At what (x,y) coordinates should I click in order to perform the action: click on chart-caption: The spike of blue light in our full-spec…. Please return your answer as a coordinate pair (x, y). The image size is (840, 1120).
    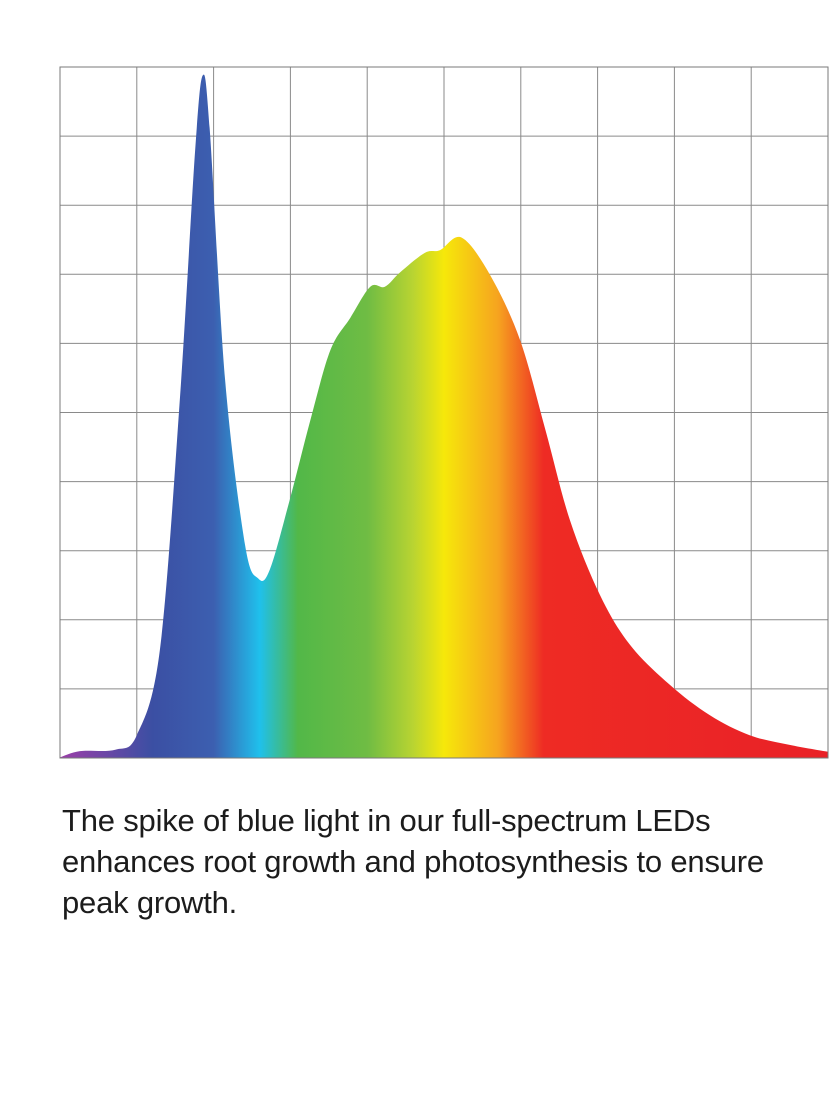
    Looking at the image, I should click on (413, 861).